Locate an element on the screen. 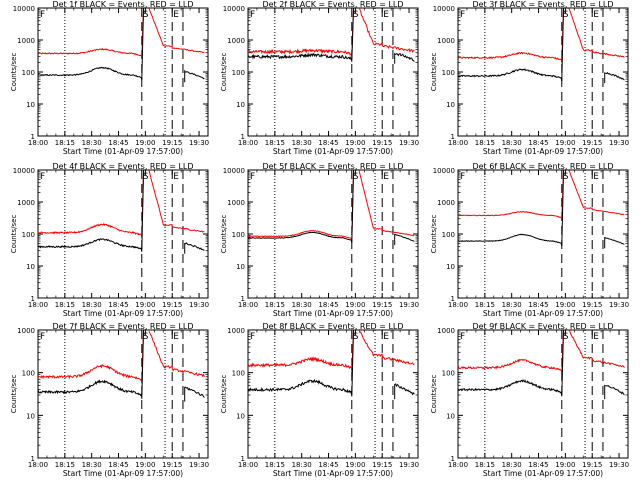  panel-title: Det 7f BLACK = Events, RED = LLD is located at coordinates (122, 326).